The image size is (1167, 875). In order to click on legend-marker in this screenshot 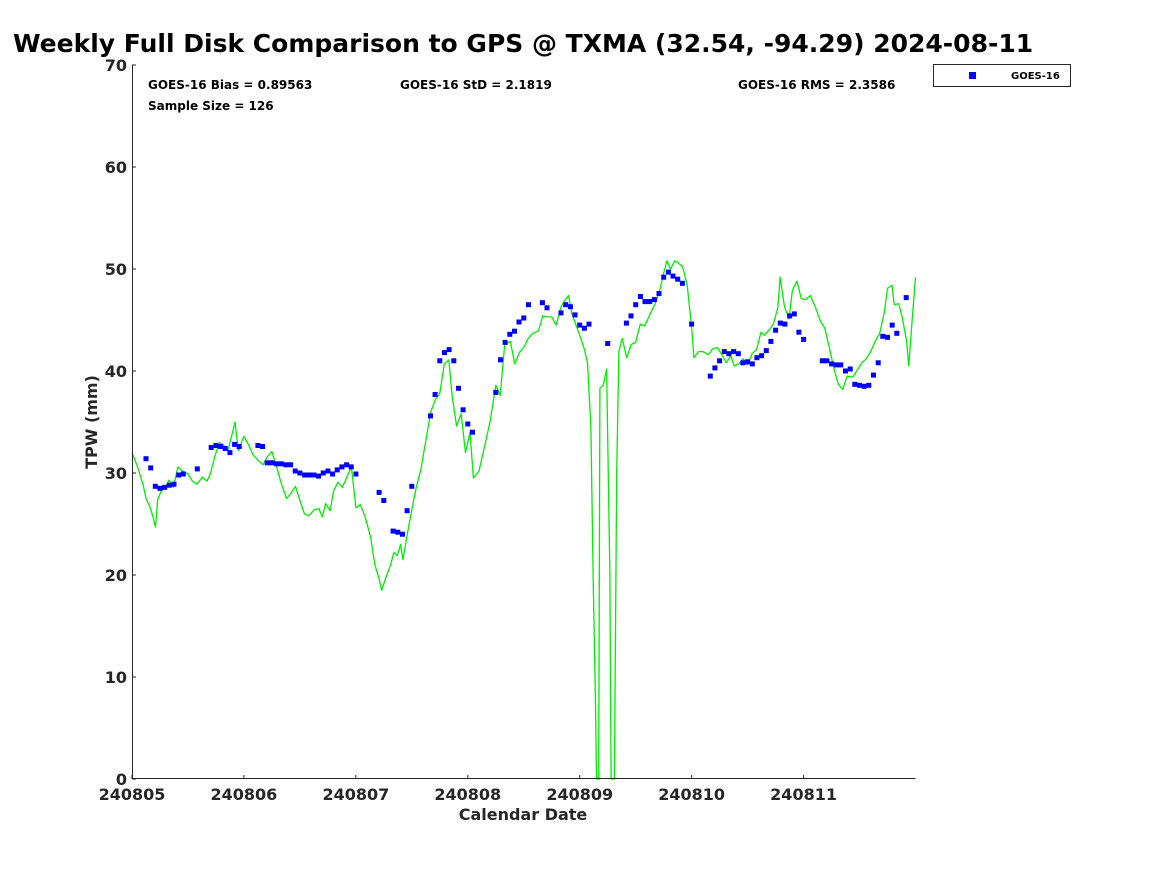, I will do `click(972, 75)`.